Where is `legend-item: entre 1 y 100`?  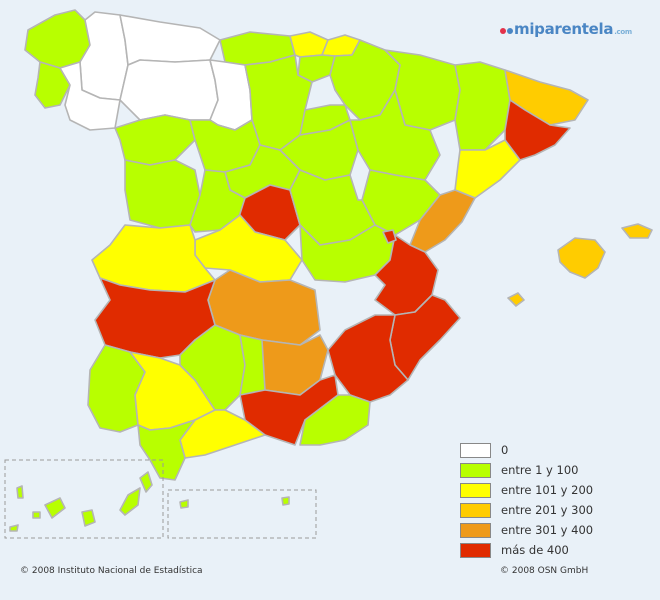 legend-item: entre 1 y 100 is located at coordinates (526, 470).